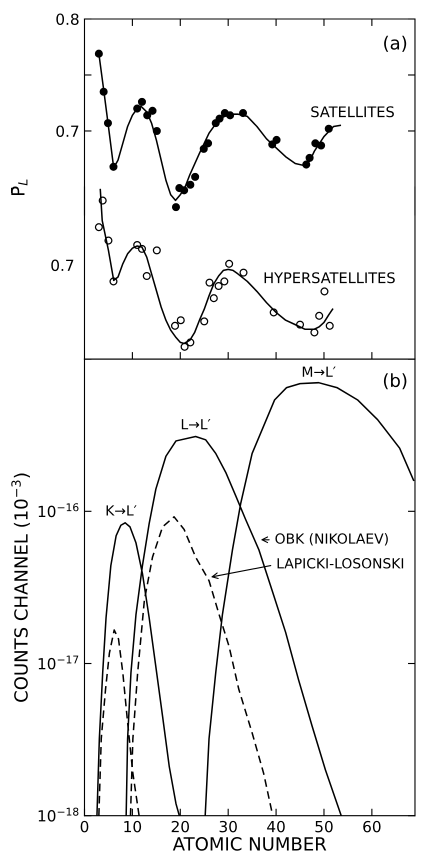 The height and width of the screenshot is (852, 421). I want to click on annotation: HYPERSATELLITES, so click(329, 278).